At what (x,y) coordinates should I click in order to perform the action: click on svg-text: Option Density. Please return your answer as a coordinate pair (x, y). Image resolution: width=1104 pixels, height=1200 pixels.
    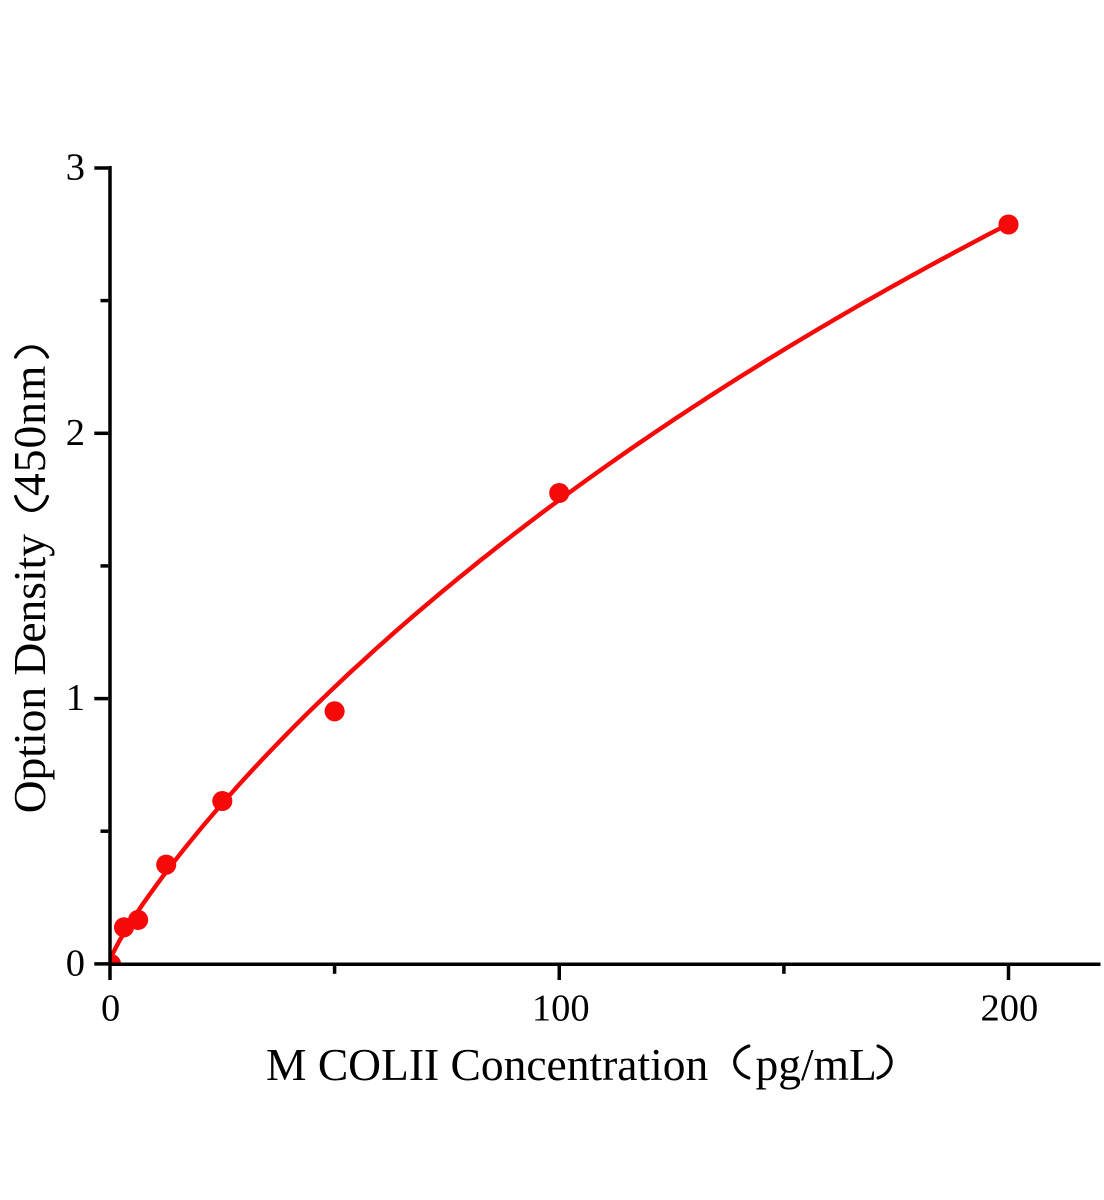
    Looking at the image, I should click on (29, 674).